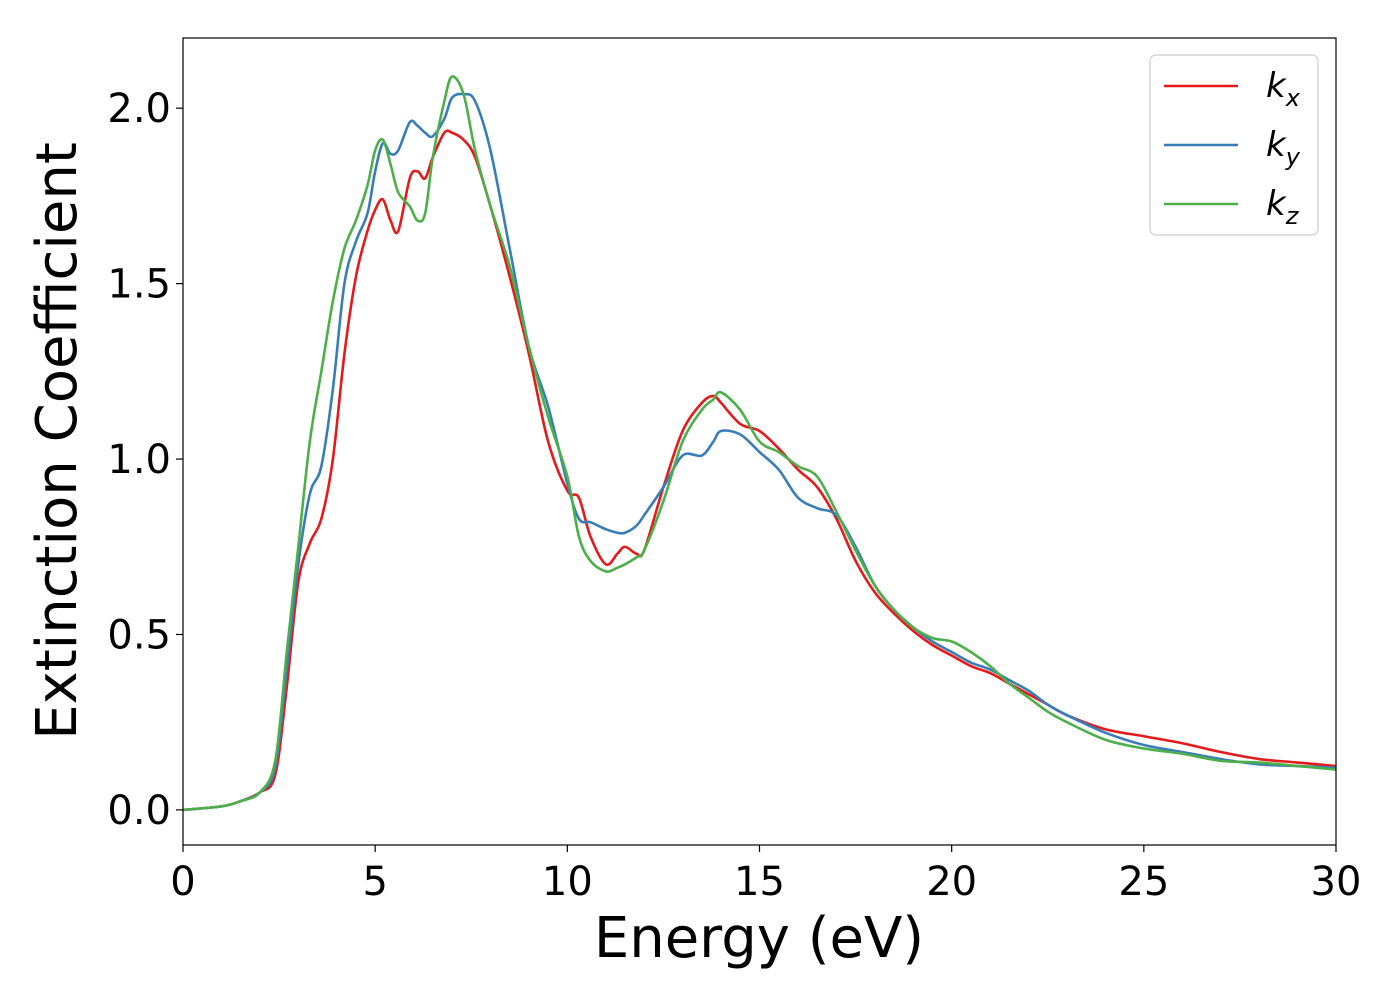 The image size is (1400, 1000). Describe the element at coordinates (139, 635) in the screenshot. I see `y-tick-label: 0.5` at that location.